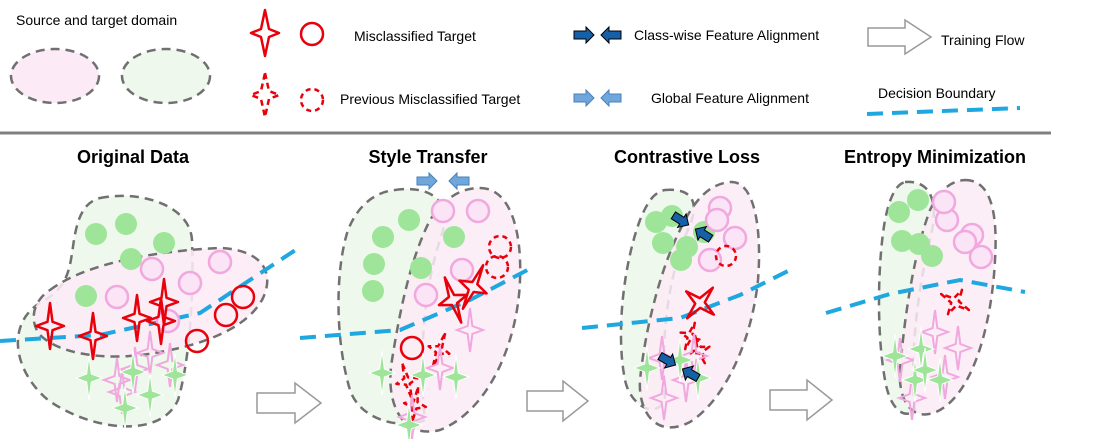 This screenshot has height=439, width=1111. What do you see at coordinates (597, 98) in the screenshot?
I see `legend-global-alignment-arrows-icon` at bounding box center [597, 98].